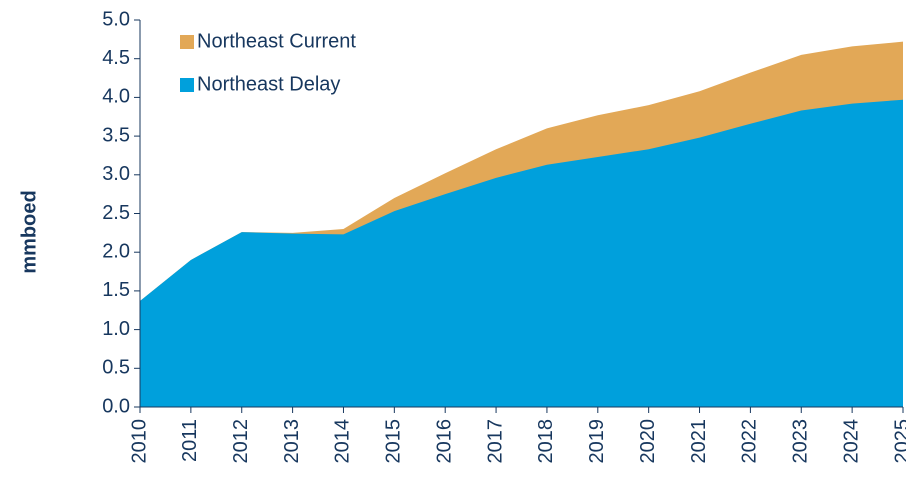  Describe the element at coordinates (898, 441) in the screenshot. I see `x-tick-label: 2025` at that location.